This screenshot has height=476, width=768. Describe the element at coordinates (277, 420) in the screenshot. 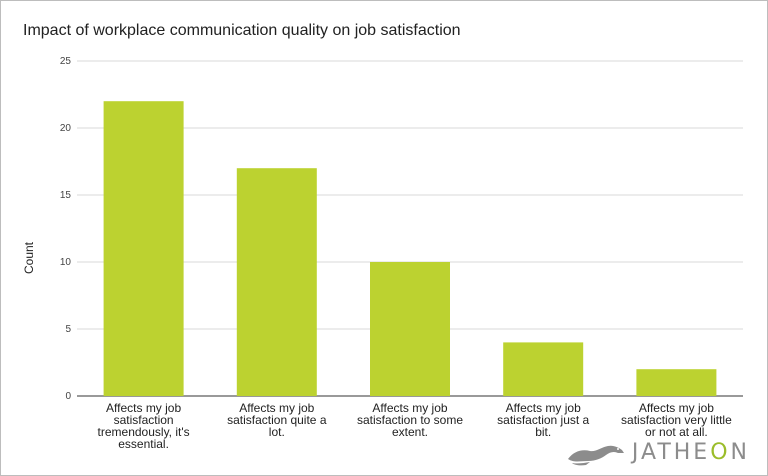

I see `x-category-label: Affects my job satisfaction quite a lot.` at that location.